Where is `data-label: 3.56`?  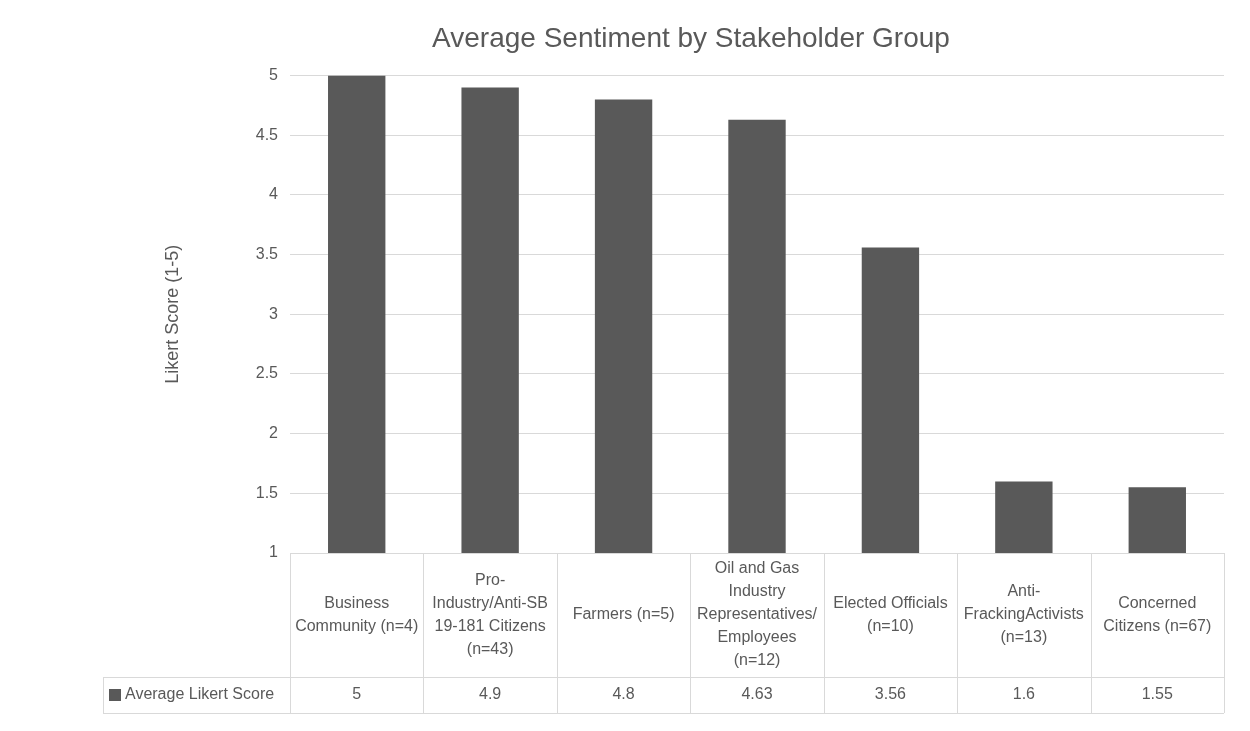 data-label: 3.56 is located at coordinates (890, 694).